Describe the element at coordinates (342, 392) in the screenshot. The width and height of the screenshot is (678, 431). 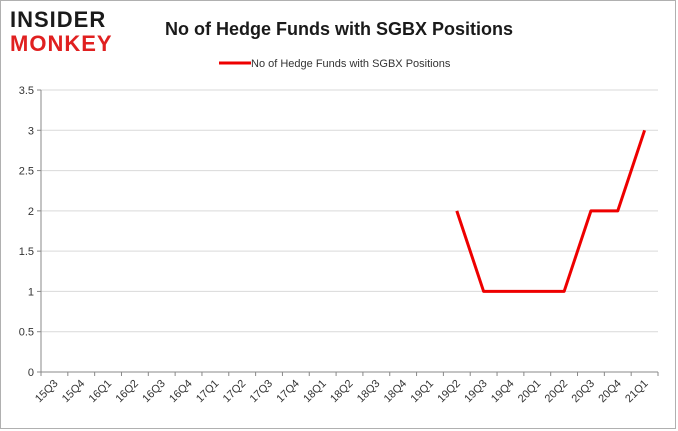
I see `x-tick-label: 18Q2` at that location.